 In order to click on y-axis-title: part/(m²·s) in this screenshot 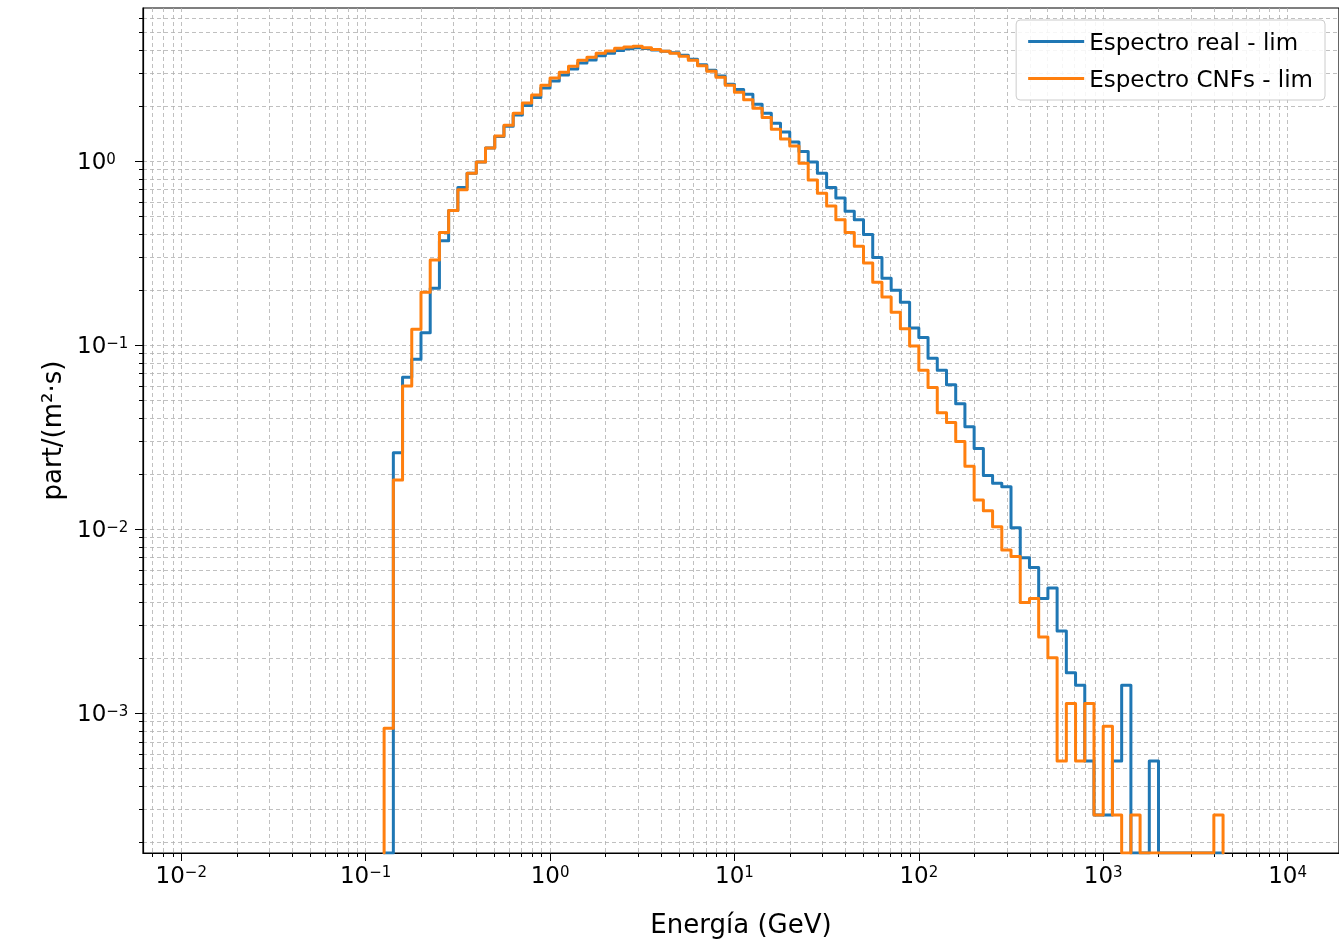, I will do `click(52, 430)`.